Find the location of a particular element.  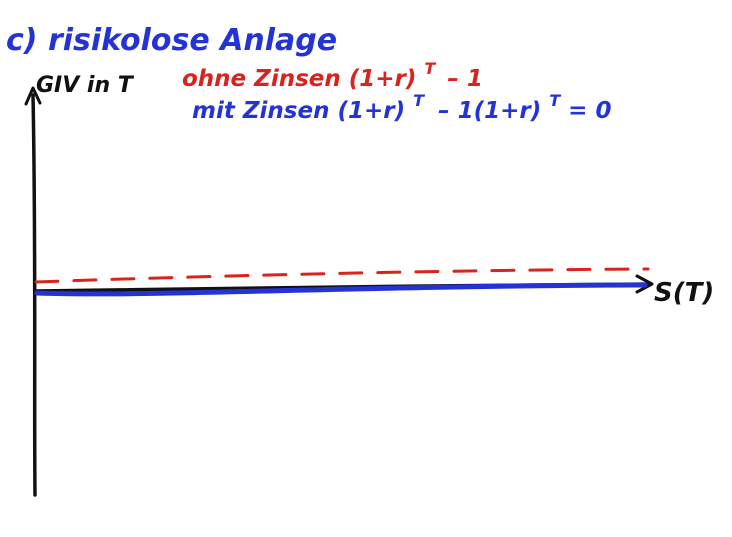

legend-red-exp: T is located at coordinates (430, 68).